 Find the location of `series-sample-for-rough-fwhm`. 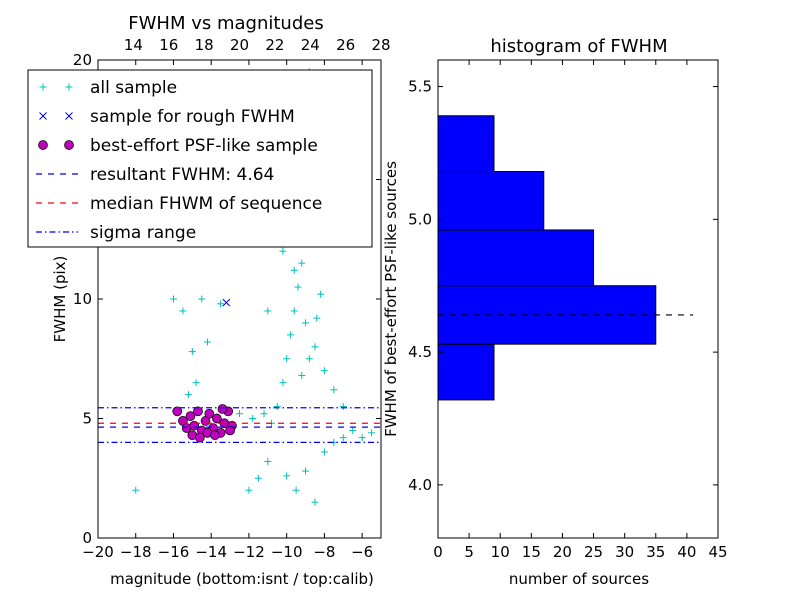

series-sample-for-rough-fwhm is located at coordinates (226, 302).